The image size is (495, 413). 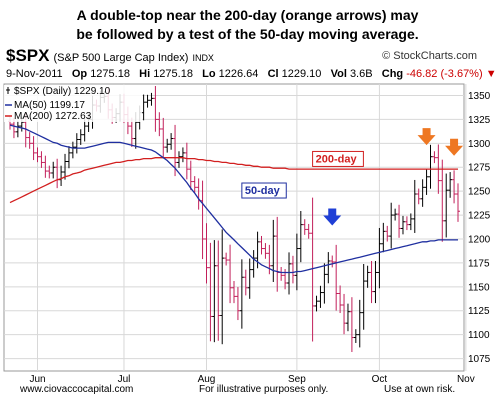 I want to click on legend-ma50: MA(50) 1199.17, so click(x=49, y=105).